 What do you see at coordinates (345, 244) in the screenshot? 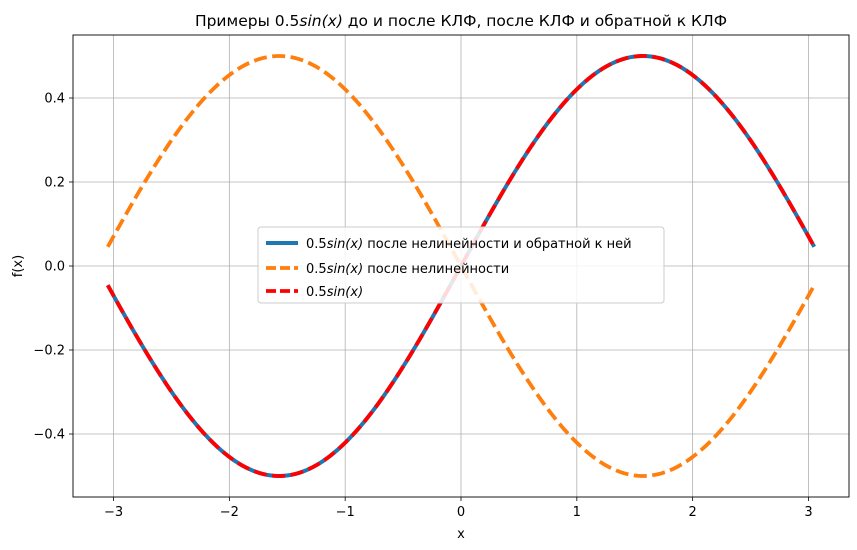
I see `legend-1-math: sin(x)` at bounding box center [345, 244].